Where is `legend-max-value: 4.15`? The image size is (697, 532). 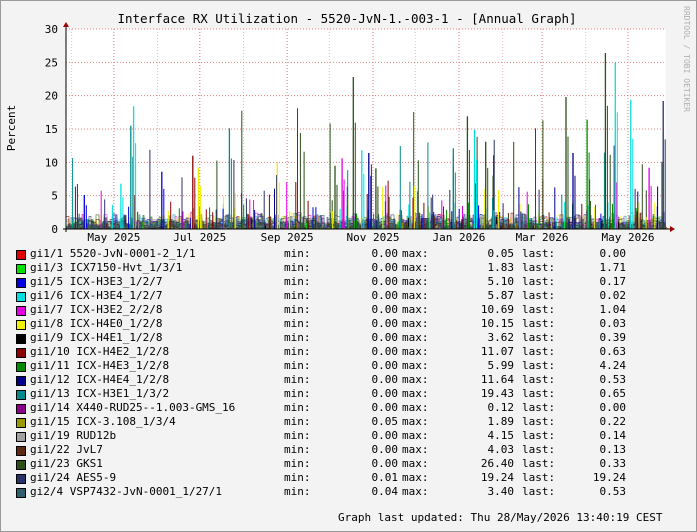 legend-max-value: 4.15 is located at coordinates (501, 435).